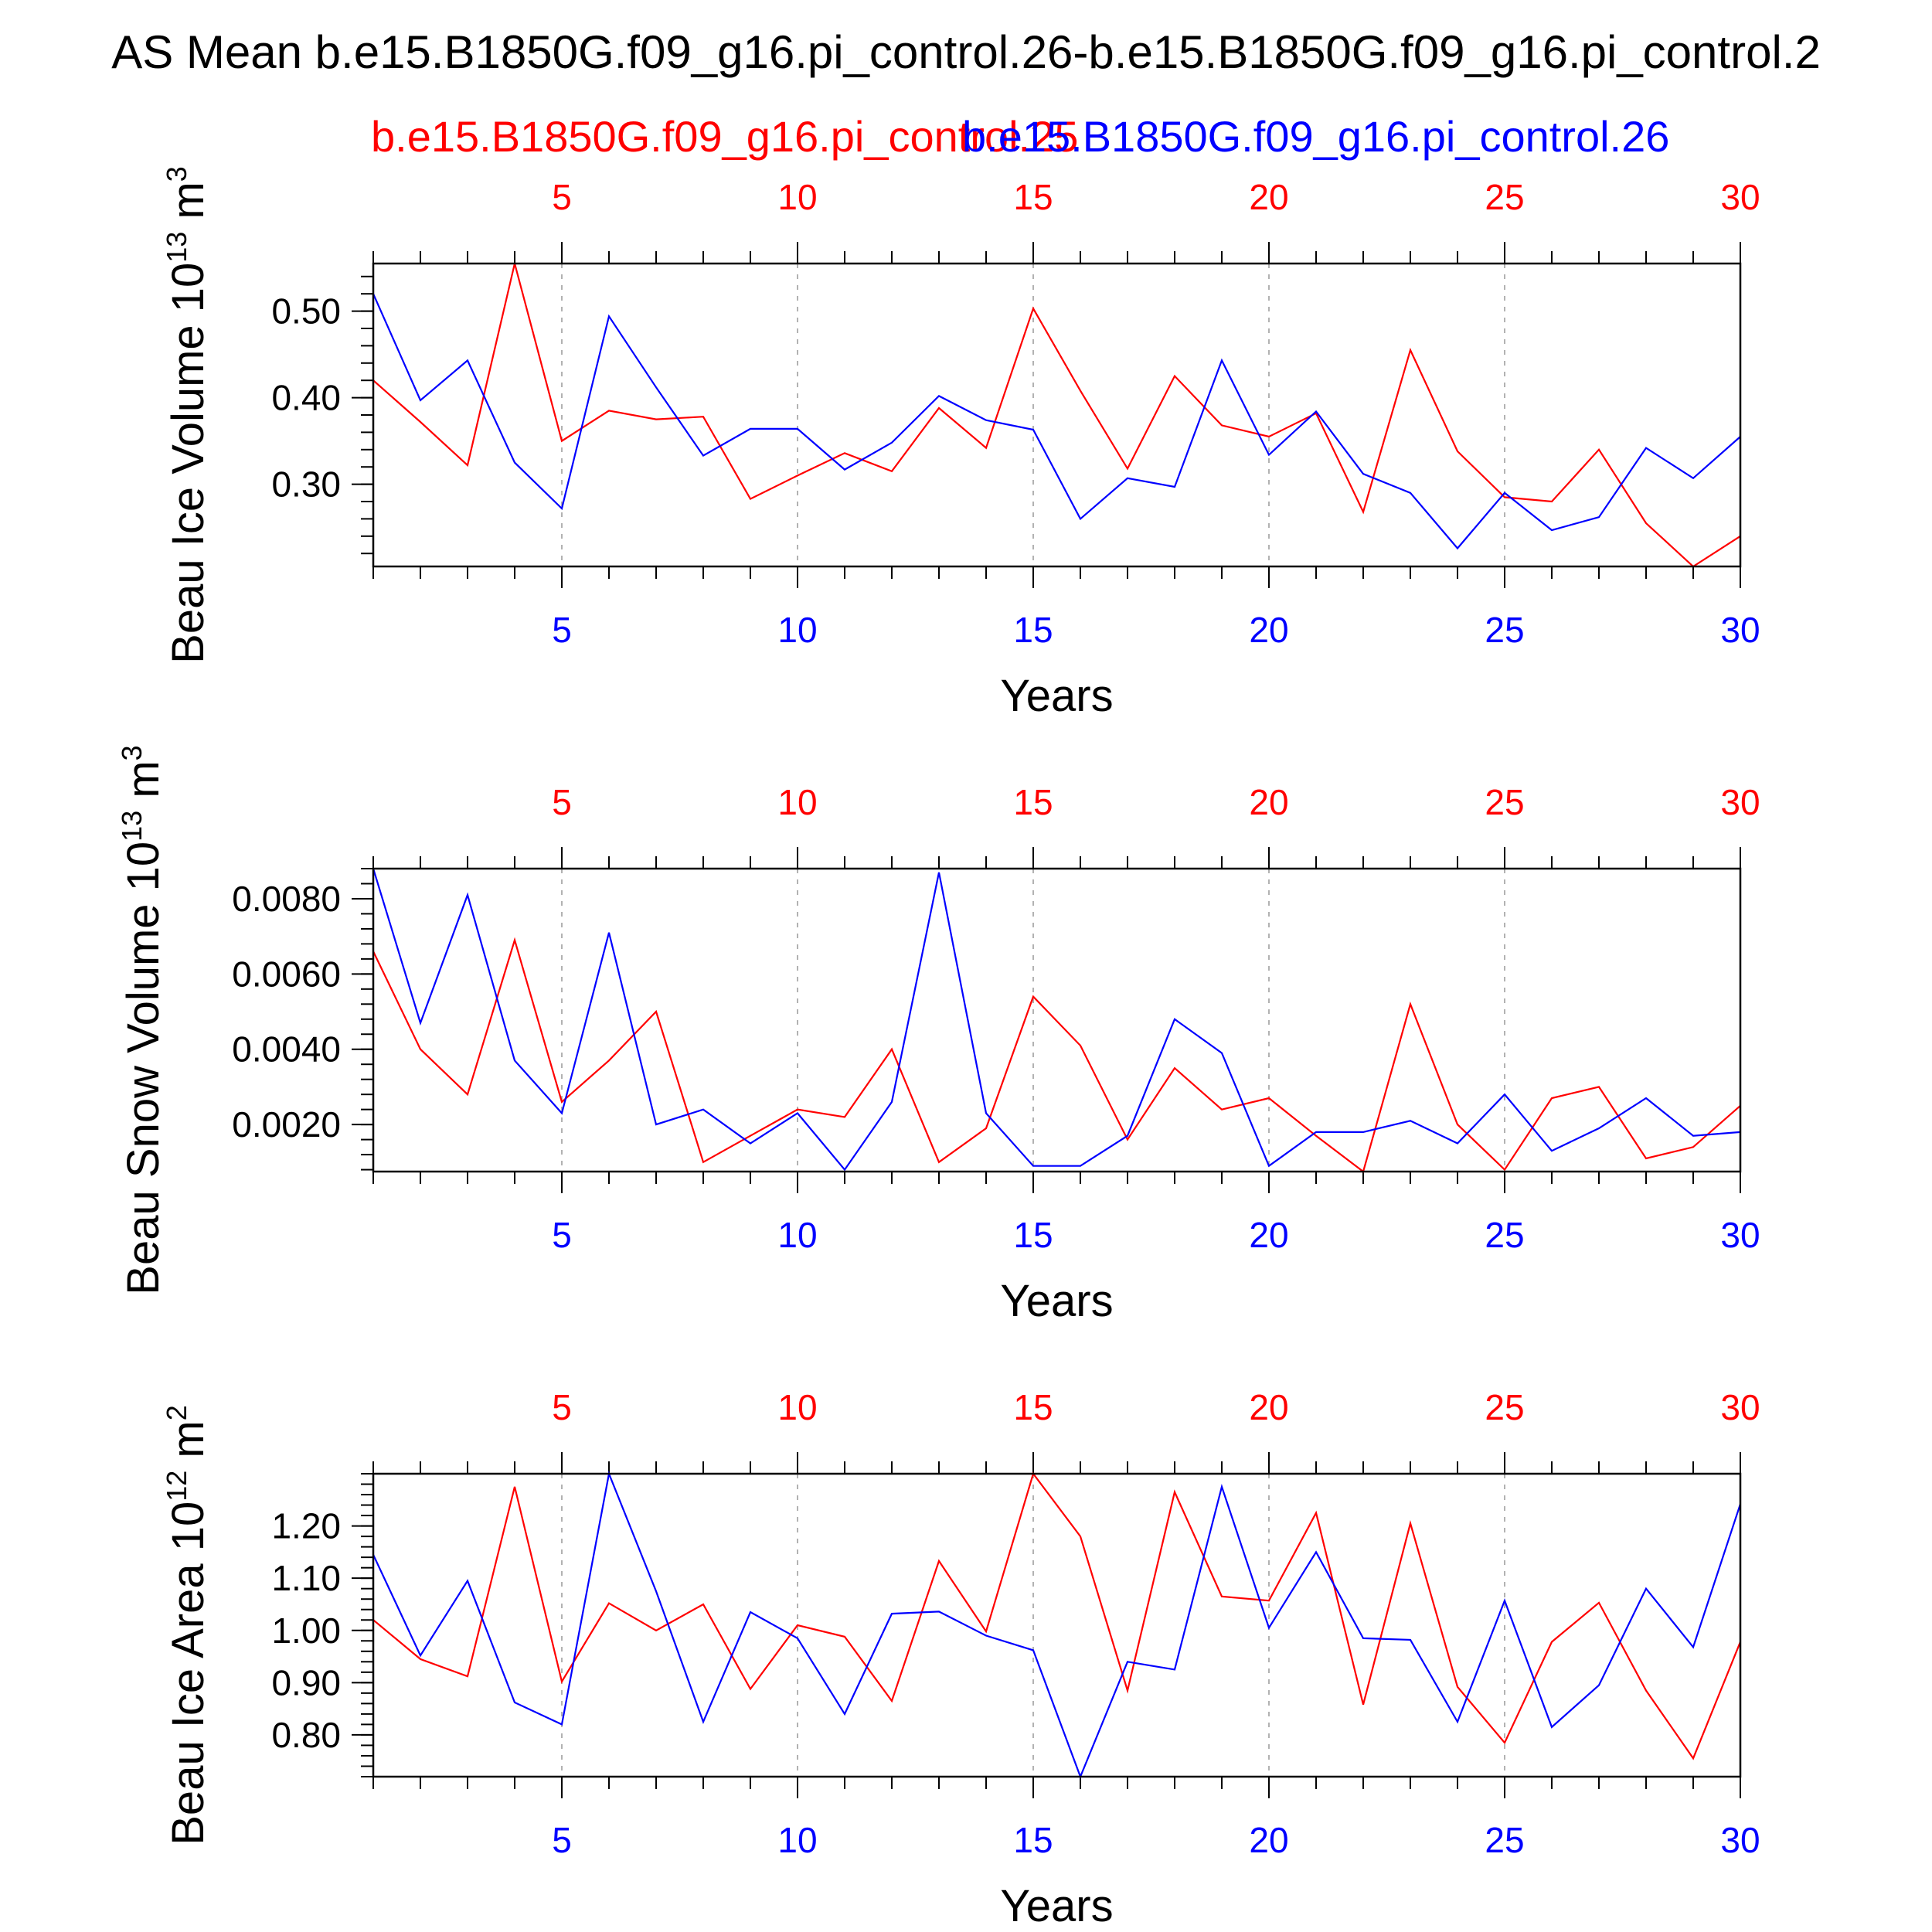  Describe the element at coordinates (306, 398) in the screenshot. I see `y-tick-label: 0.40` at that location.